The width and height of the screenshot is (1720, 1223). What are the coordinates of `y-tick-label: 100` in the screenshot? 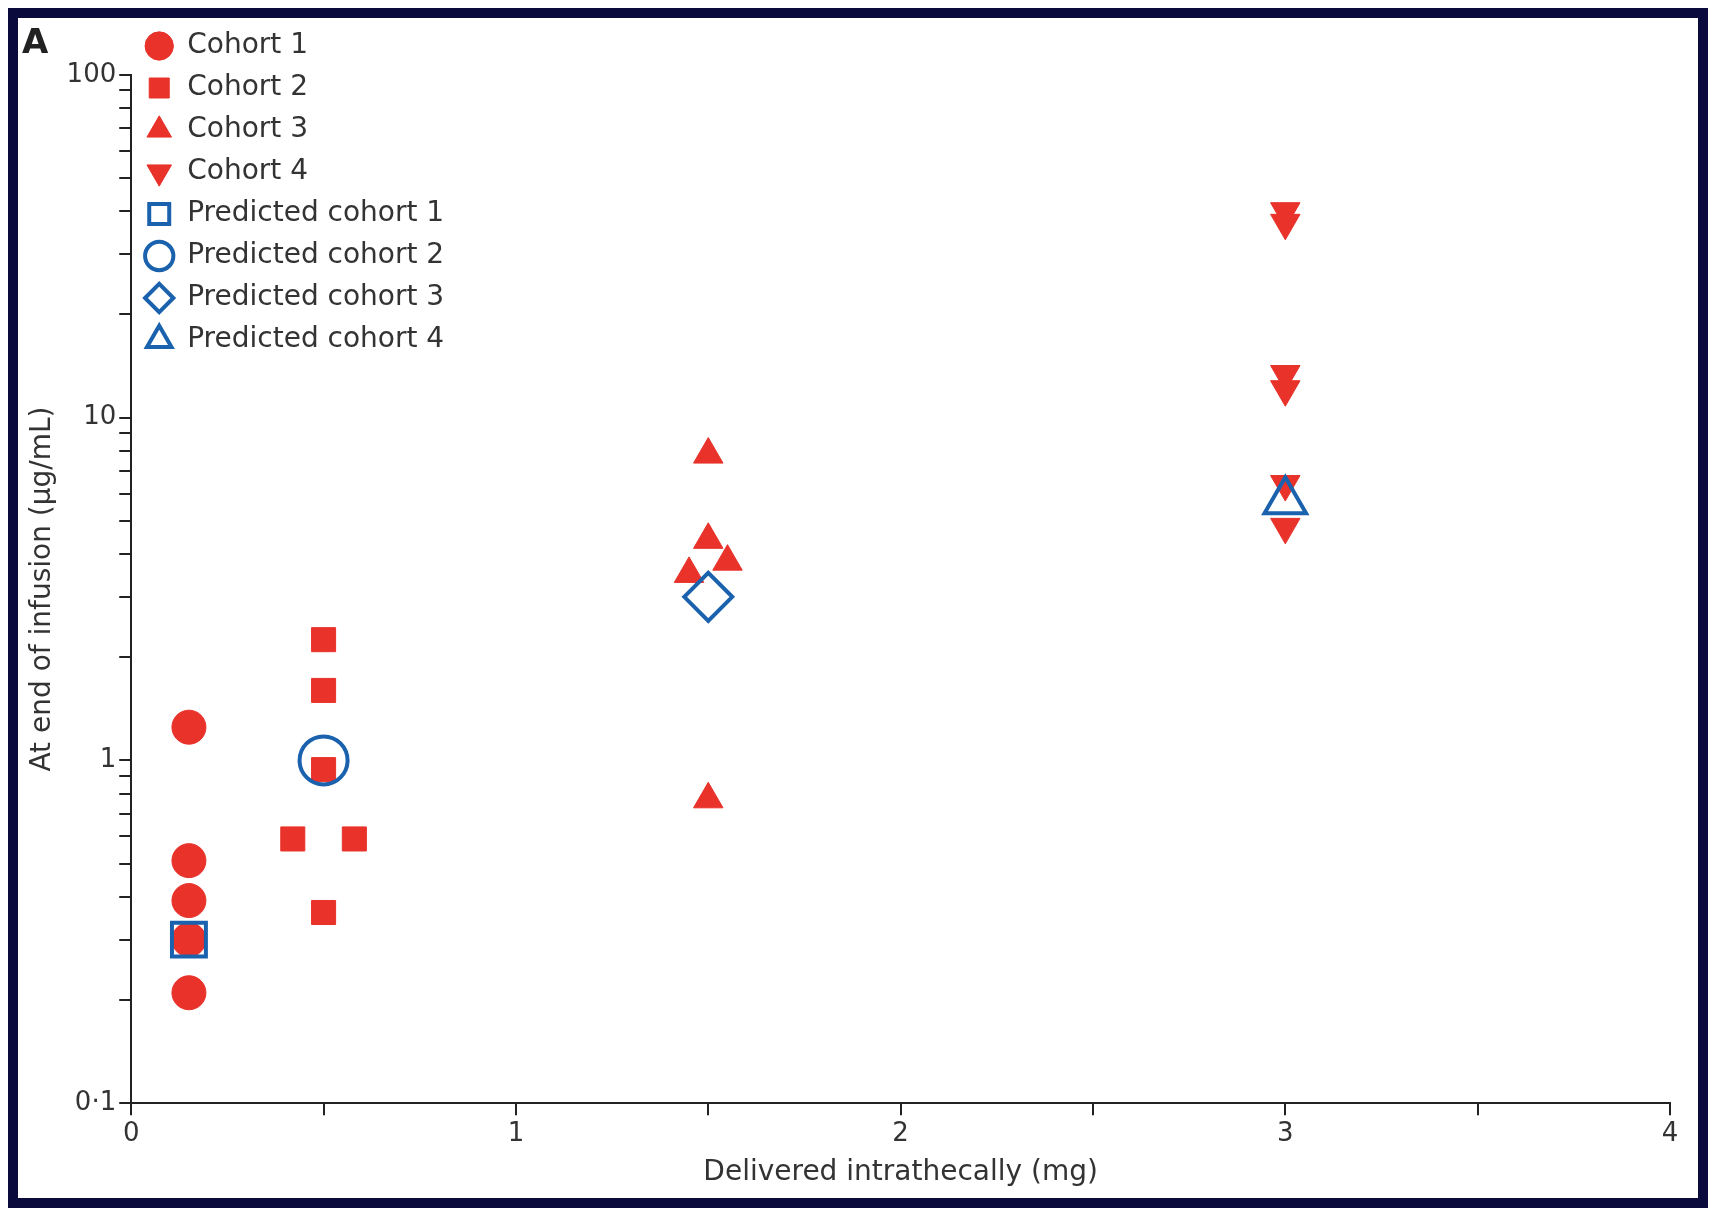 It's located at (91, 72).